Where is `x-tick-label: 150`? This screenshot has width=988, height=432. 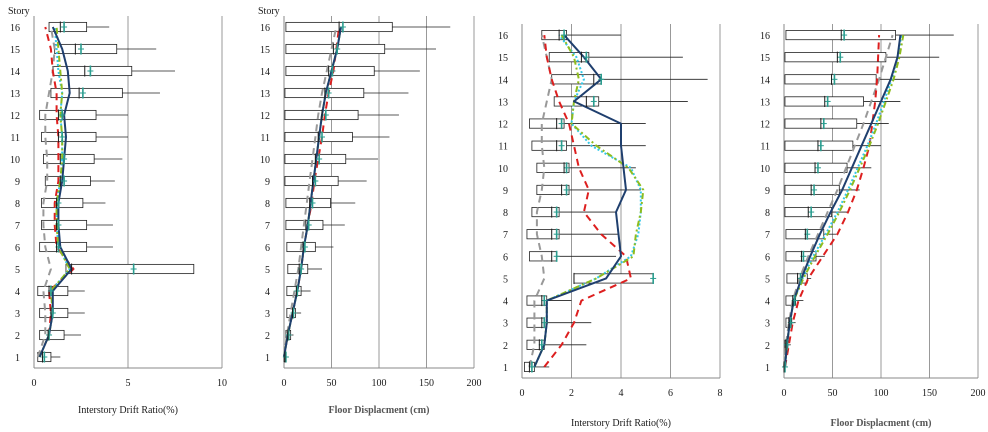 x-tick-label: 150 is located at coordinates (426, 383).